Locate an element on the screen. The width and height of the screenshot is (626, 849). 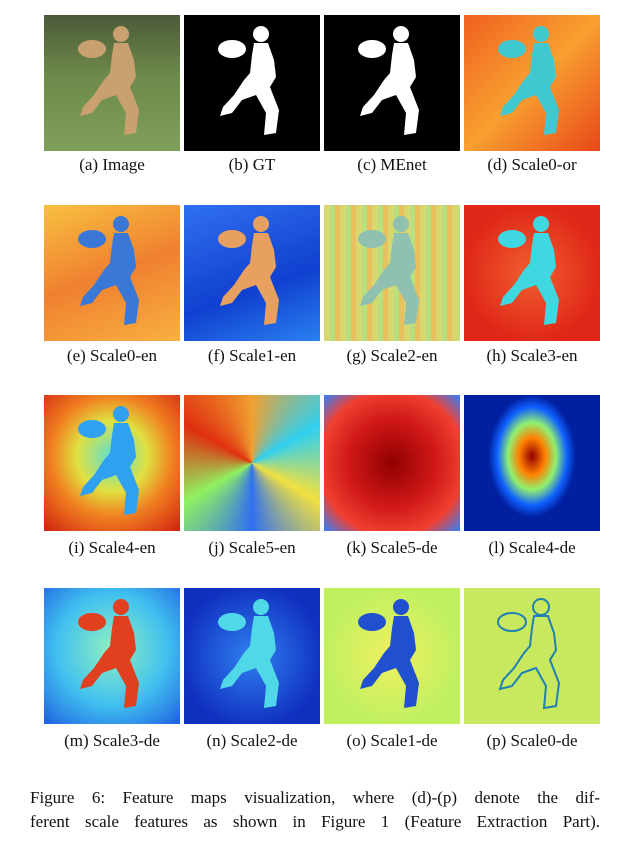
panel-label: (l) Scale4-de is located at coordinates (532, 547).